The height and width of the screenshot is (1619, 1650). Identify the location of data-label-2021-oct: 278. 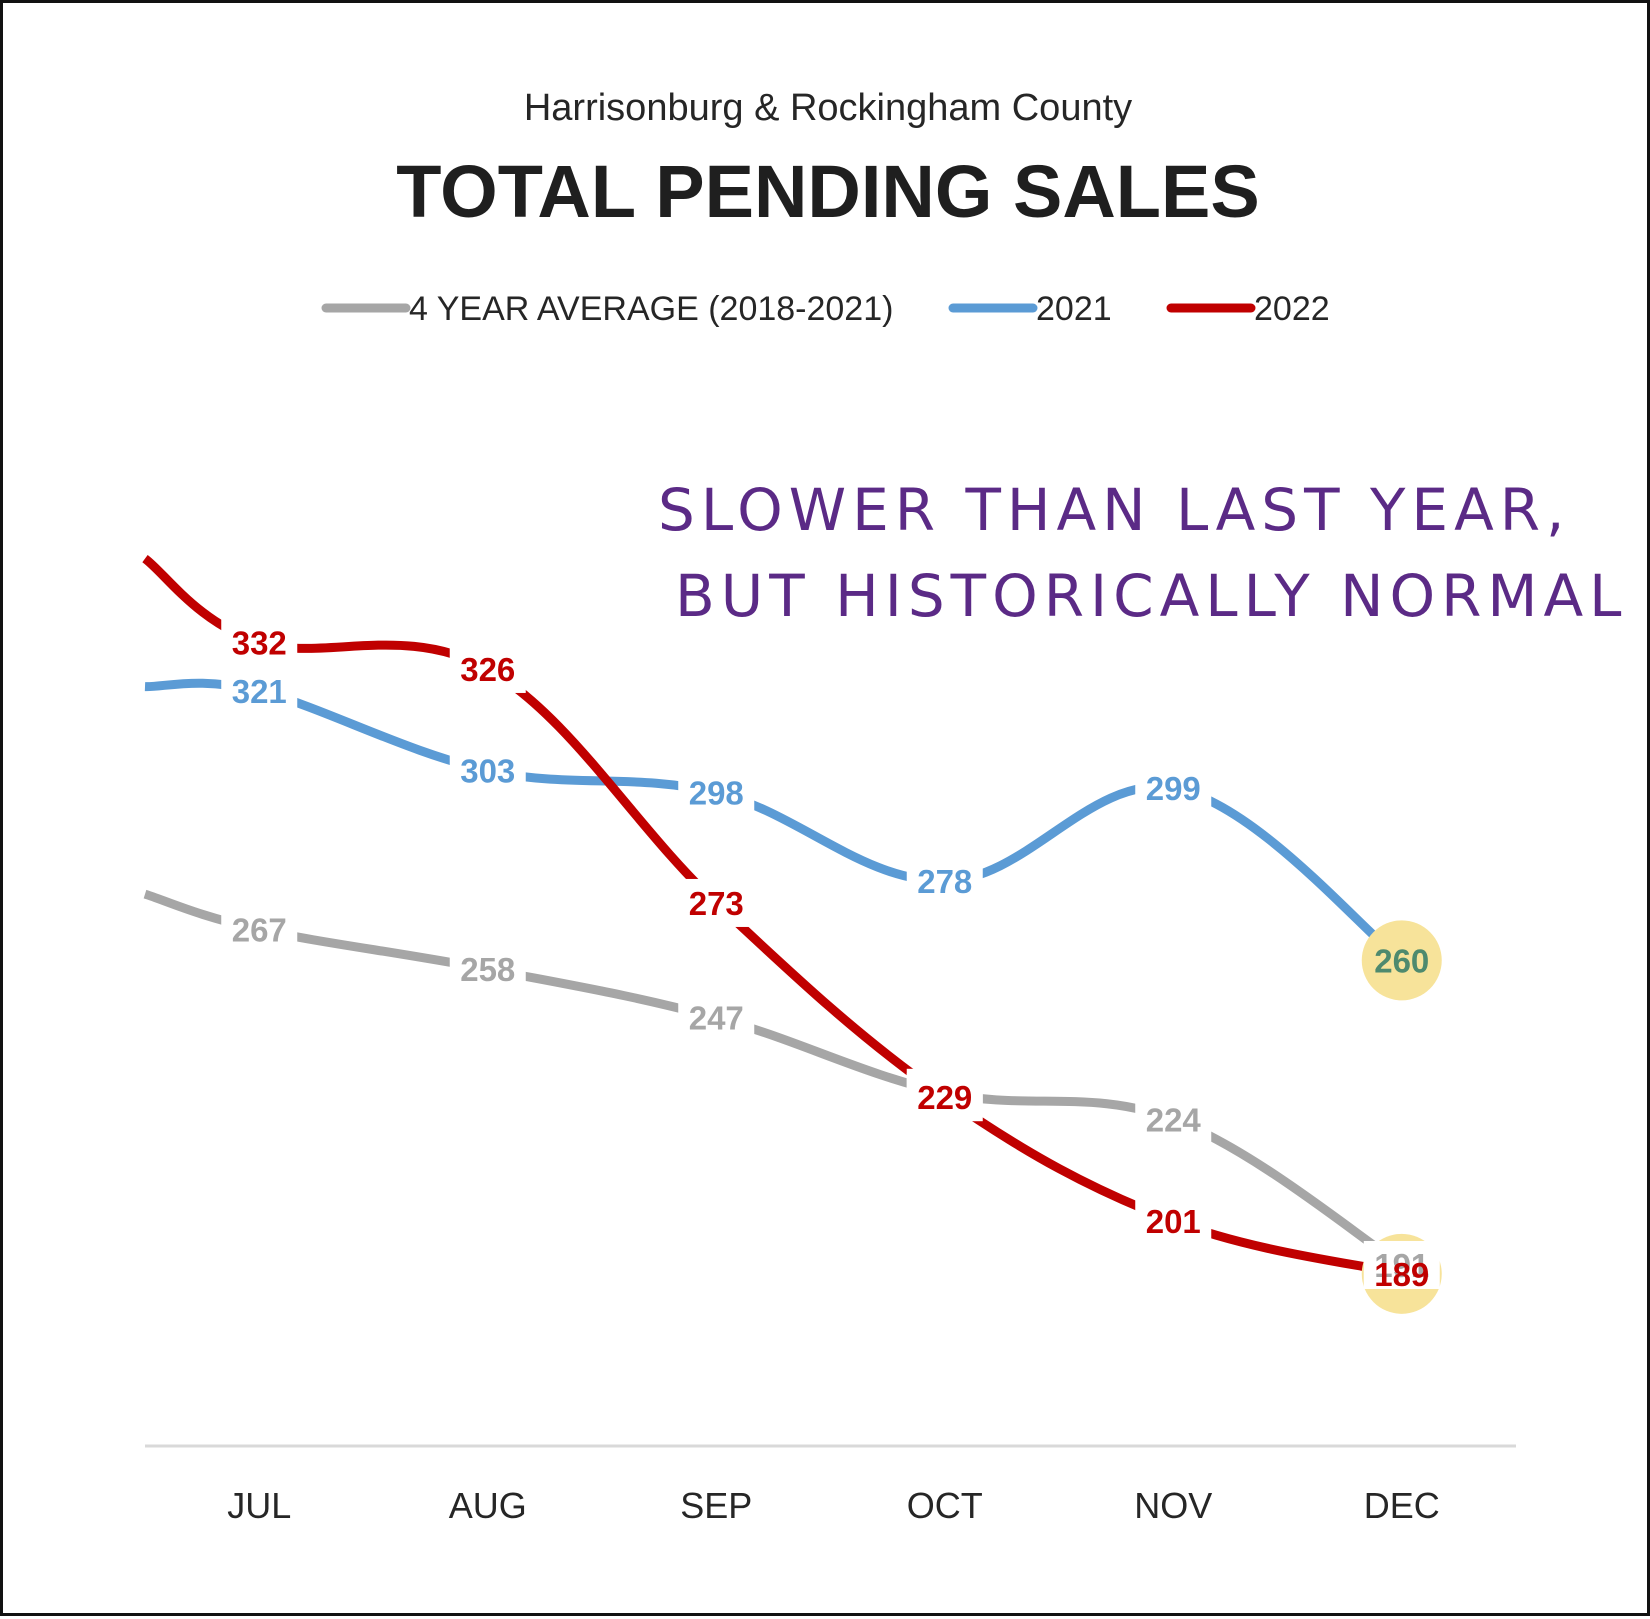
(944, 881).